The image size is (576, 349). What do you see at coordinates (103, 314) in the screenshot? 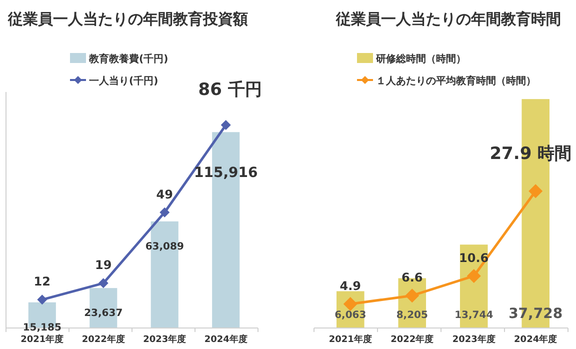
I see `data-label: 23,637` at bounding box center [103, 314].